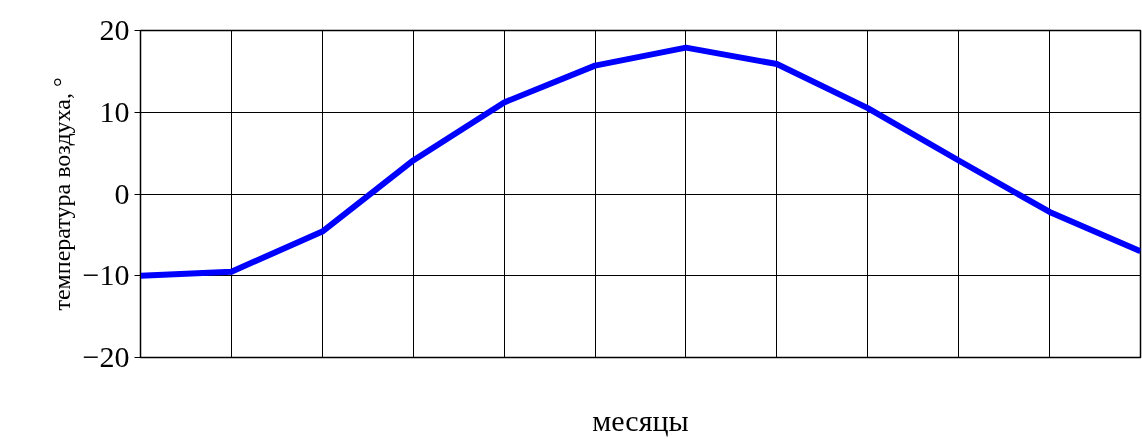 The height and width of the screenshot is (439, 1142). I want to click on y-tick-label: 10, so click(114, 111).